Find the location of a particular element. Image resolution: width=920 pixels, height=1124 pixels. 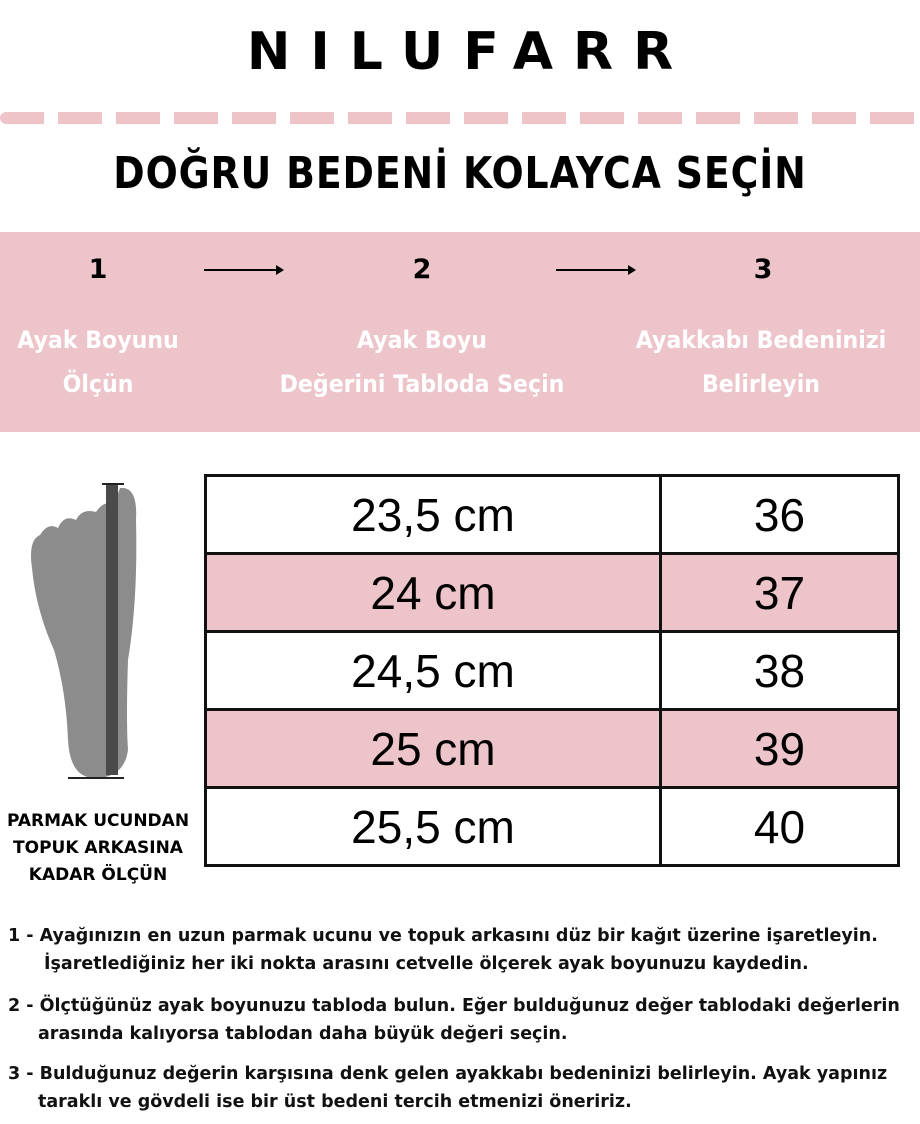

shoe-size-cell: 38 is located at coordinates (779, 670).